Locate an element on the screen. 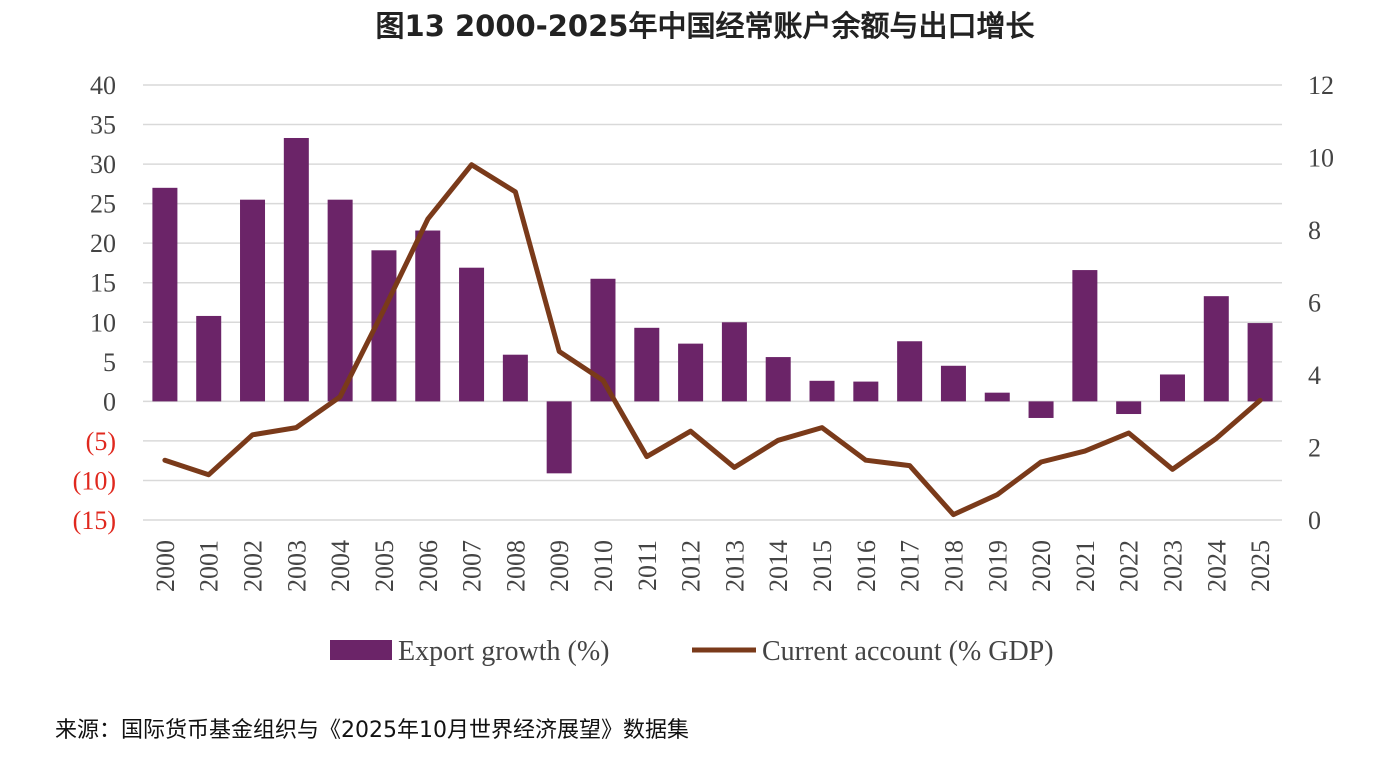 This screenshot has width=1394, height=770. x-tick-label: 2013 is located at coordinates (734, 566).